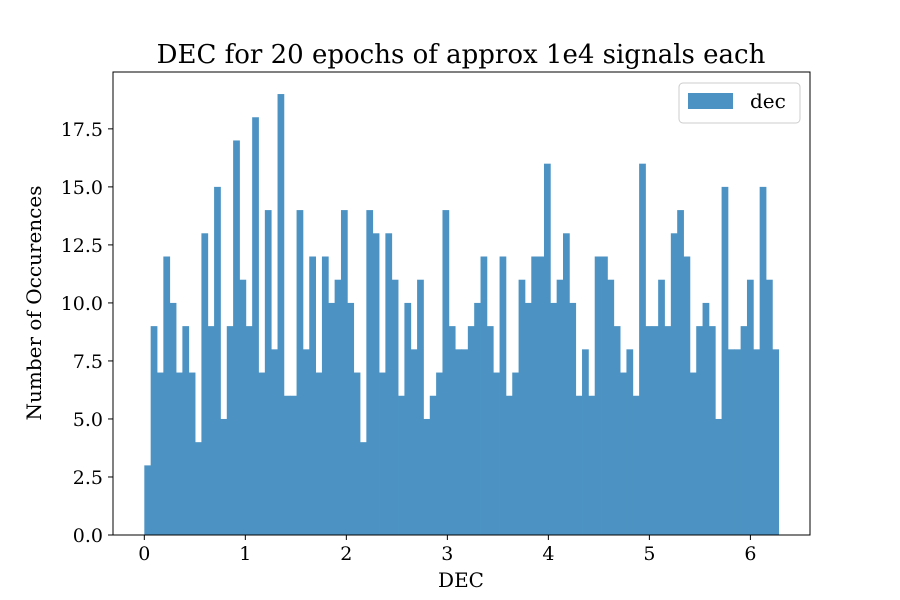 The width and height of the screenshot is (900, 600). Describe the element at coordinates (82, 246) in the screenshot. I see `y-tick-label: 12.5` at that location.